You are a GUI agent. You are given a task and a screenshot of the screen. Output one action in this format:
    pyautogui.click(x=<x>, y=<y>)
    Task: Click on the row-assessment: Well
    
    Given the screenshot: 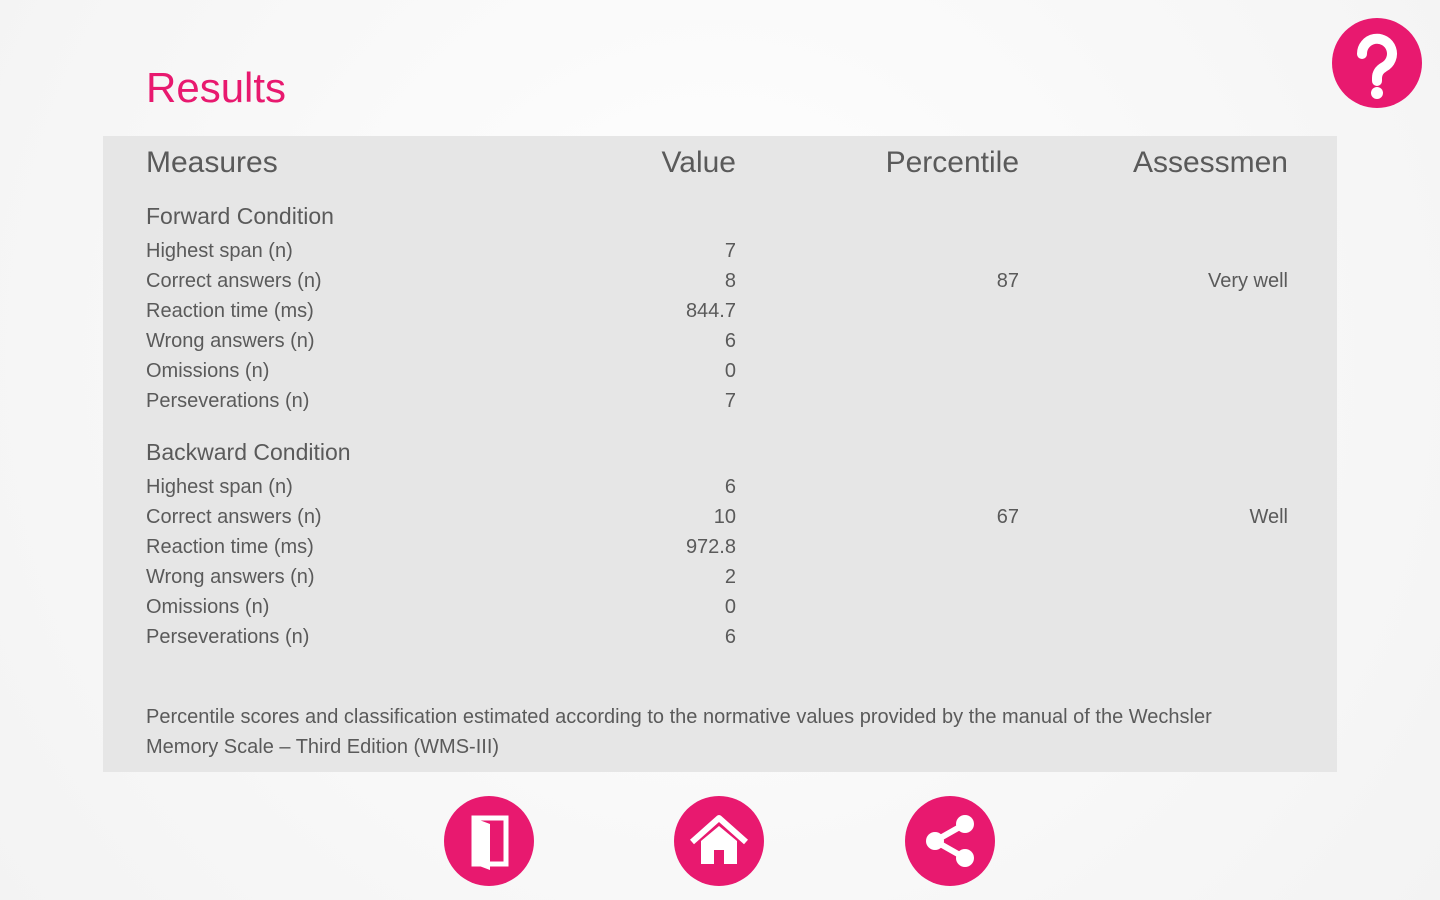 What is the action you would take?
    pyautogui.click(x=1268, y=517)
    